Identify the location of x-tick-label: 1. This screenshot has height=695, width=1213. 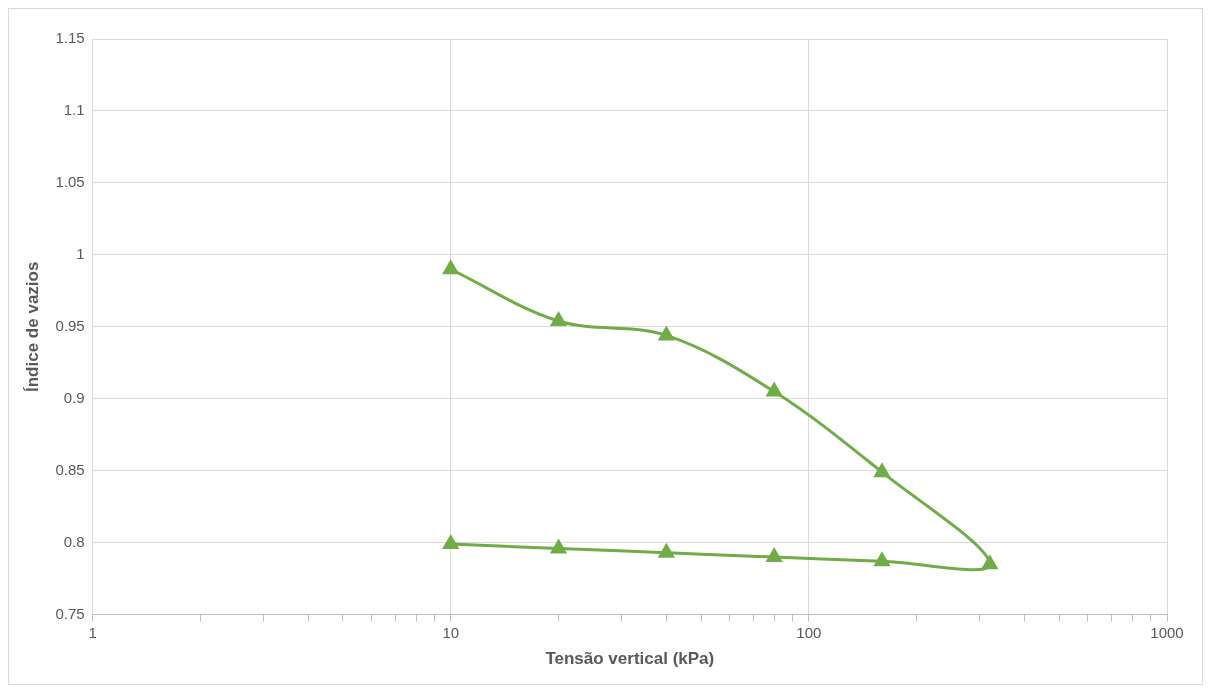
(92, 632).